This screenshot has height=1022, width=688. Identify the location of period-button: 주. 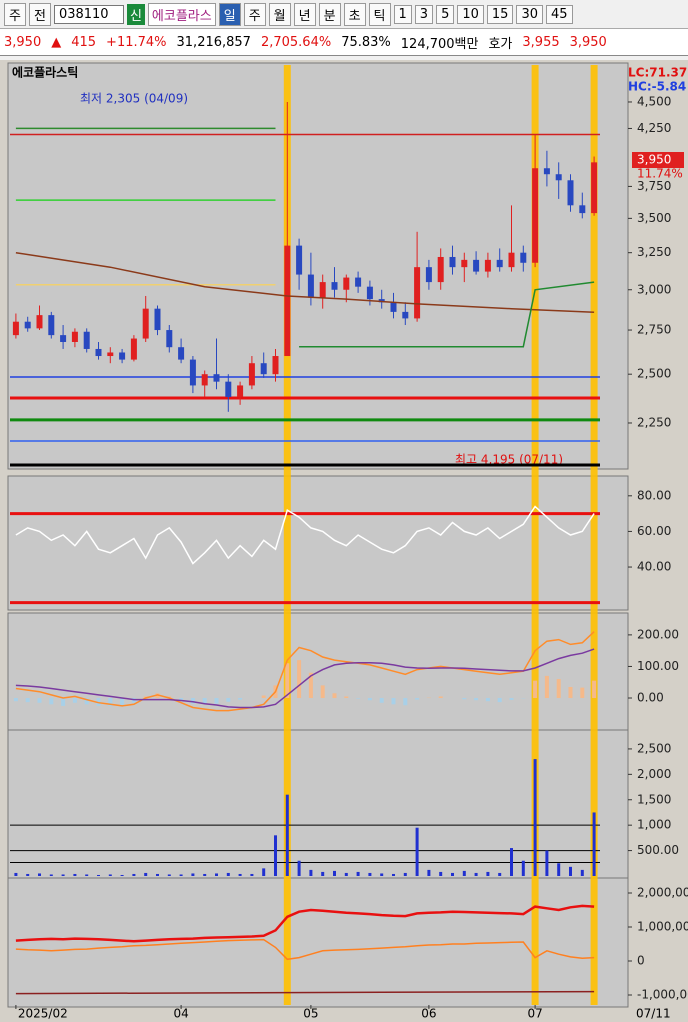
(254, 14).